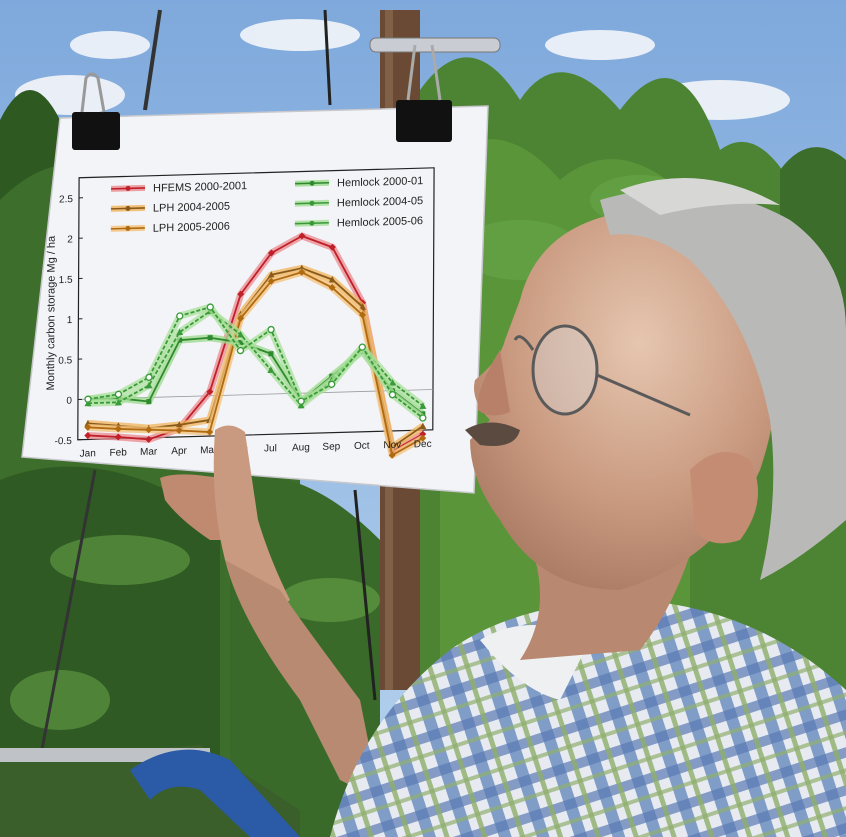  I want to click on blue-bar, so click(215, 793).